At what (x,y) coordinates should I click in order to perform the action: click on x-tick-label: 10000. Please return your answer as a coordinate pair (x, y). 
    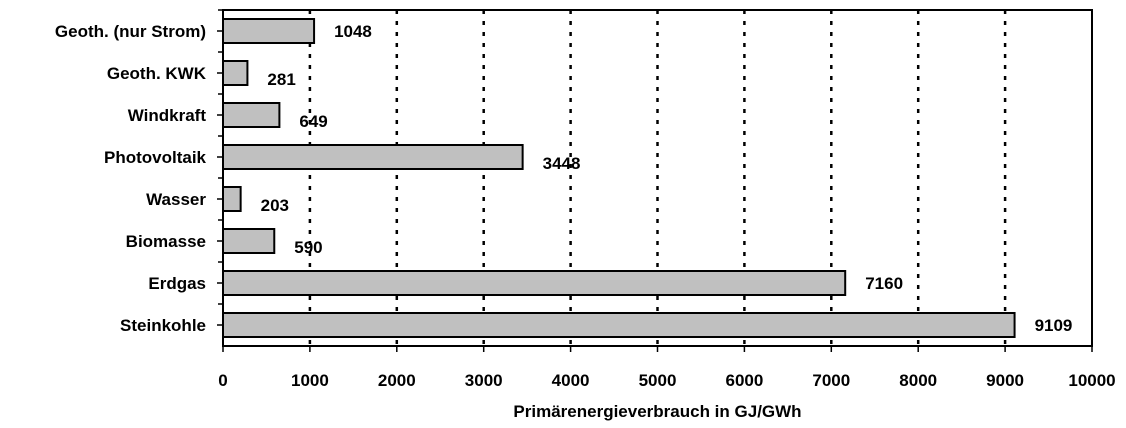
    Looking at the image, I should click on (1091, 380).